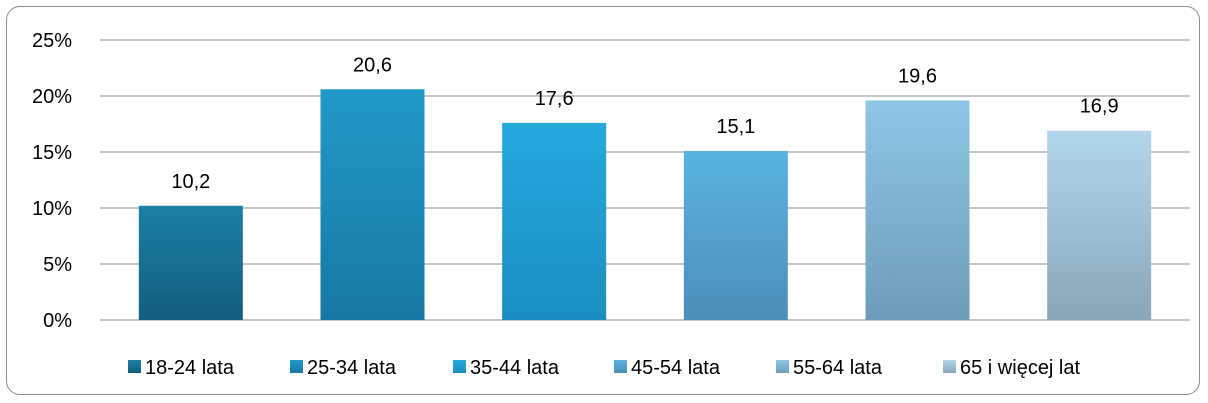 This screenshot has width=1208, height=403. What do you see at coordinates (554, 99) in the screenshot?
I see `data-label: 17,6` at bounding box center [554, 99].